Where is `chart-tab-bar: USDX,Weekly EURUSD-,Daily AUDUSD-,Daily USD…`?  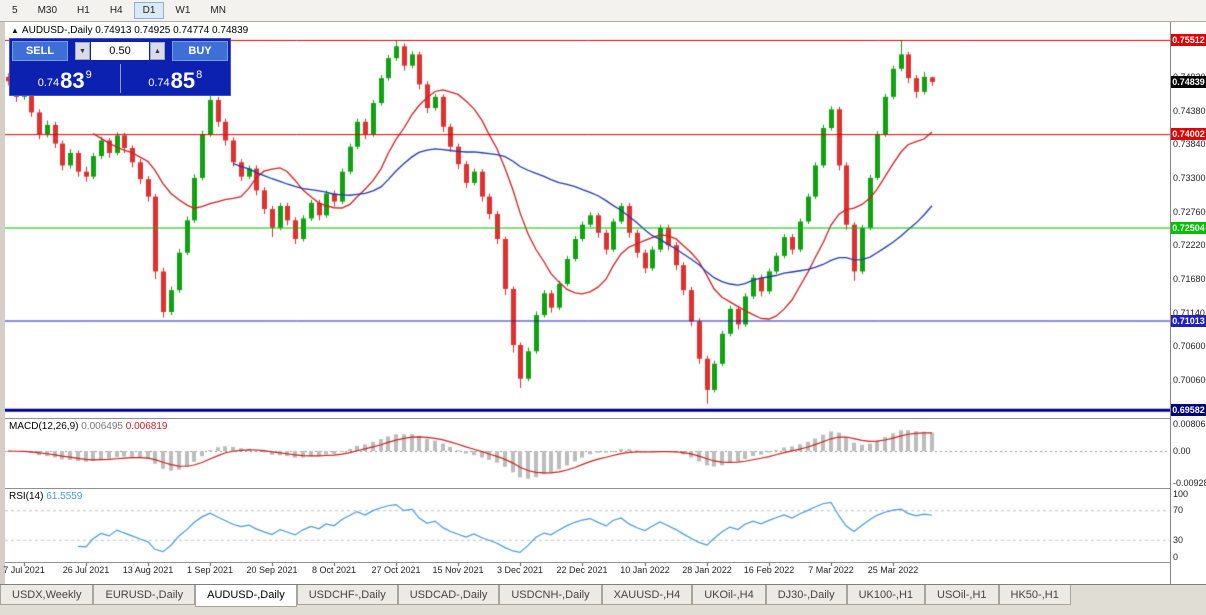
chart-tab-bar: USDX,Weekly EURUSD-,Daily AUDUSD-,Daily USD… is located at coordinates (603, 599).